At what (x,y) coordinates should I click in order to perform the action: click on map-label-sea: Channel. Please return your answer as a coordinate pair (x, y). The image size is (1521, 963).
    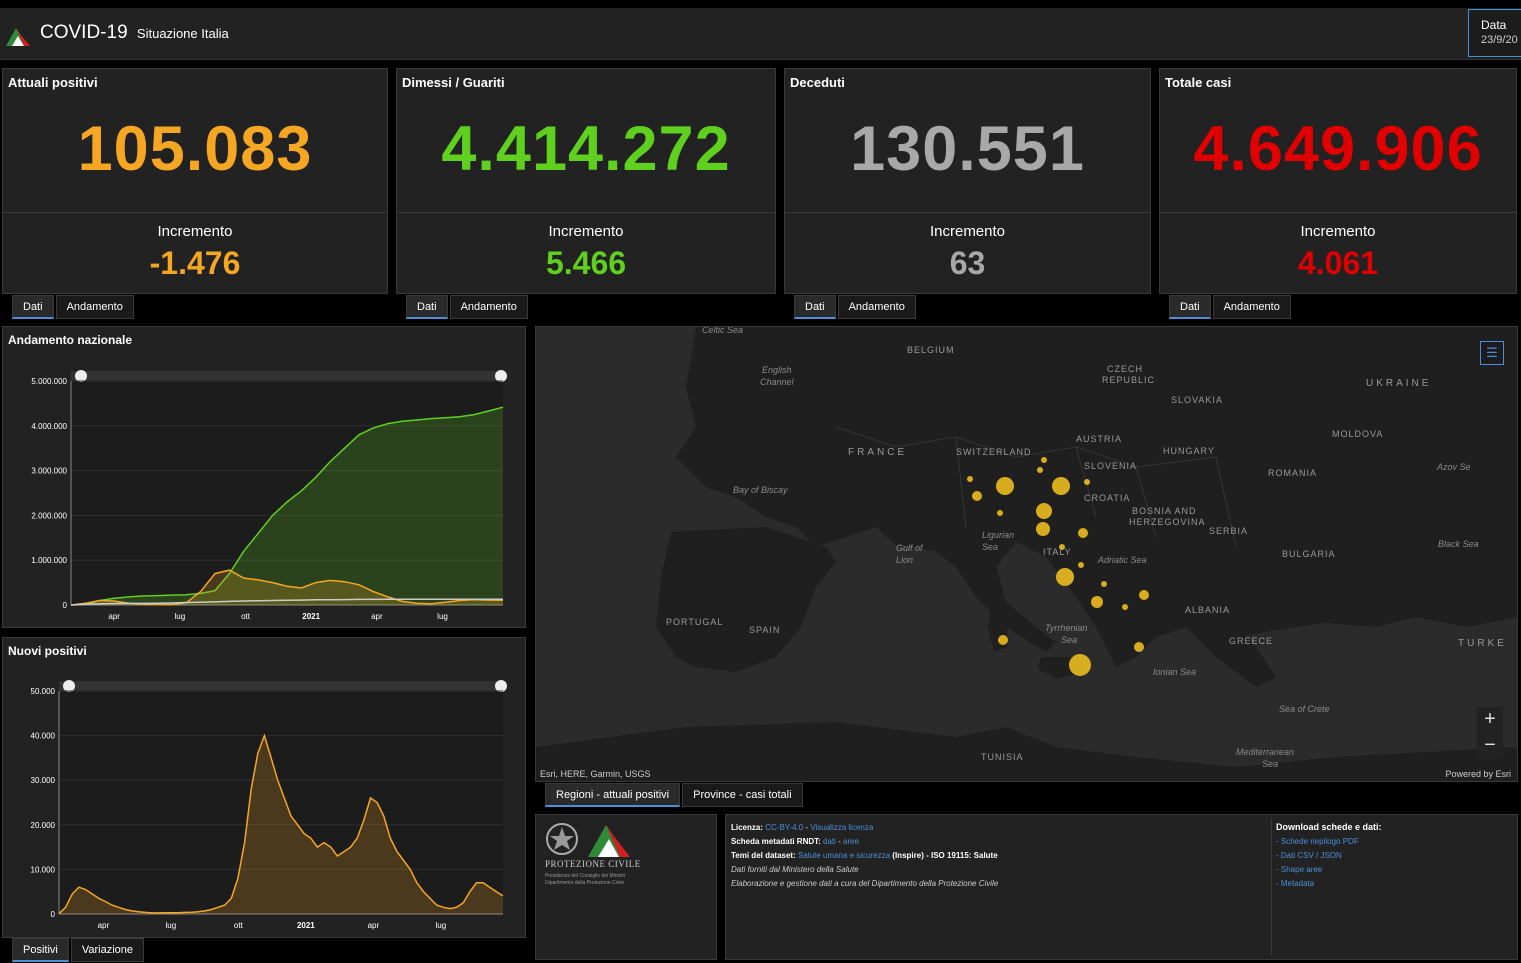
    Looking at the image, I should click on (777, 382).